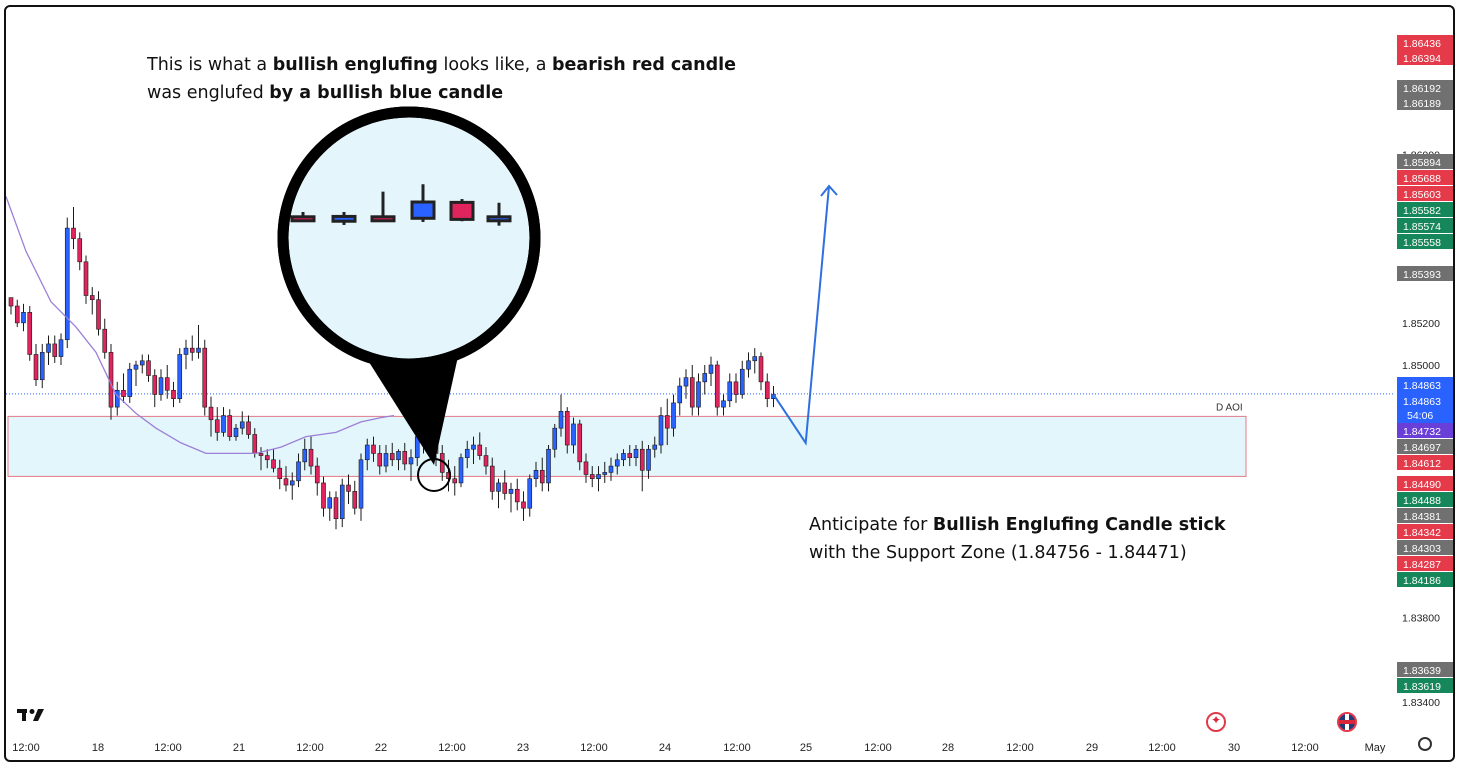 Image resolution: width=1459 pixels, height=766 pixels. I want to click on price-label-text: 1.86394, so click(1422, 59).